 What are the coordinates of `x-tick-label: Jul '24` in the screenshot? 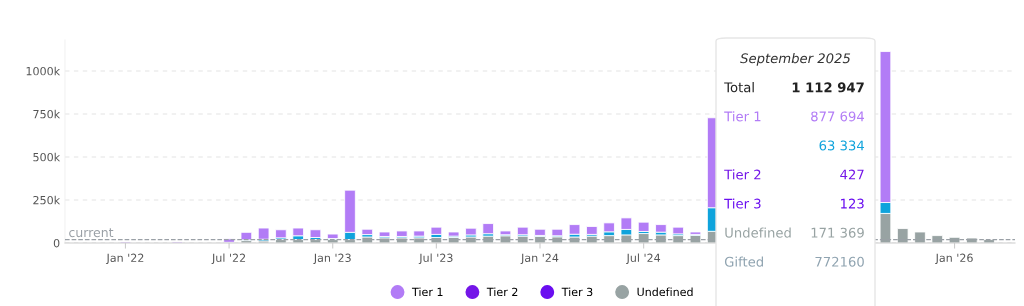 It's located at (643, 259).